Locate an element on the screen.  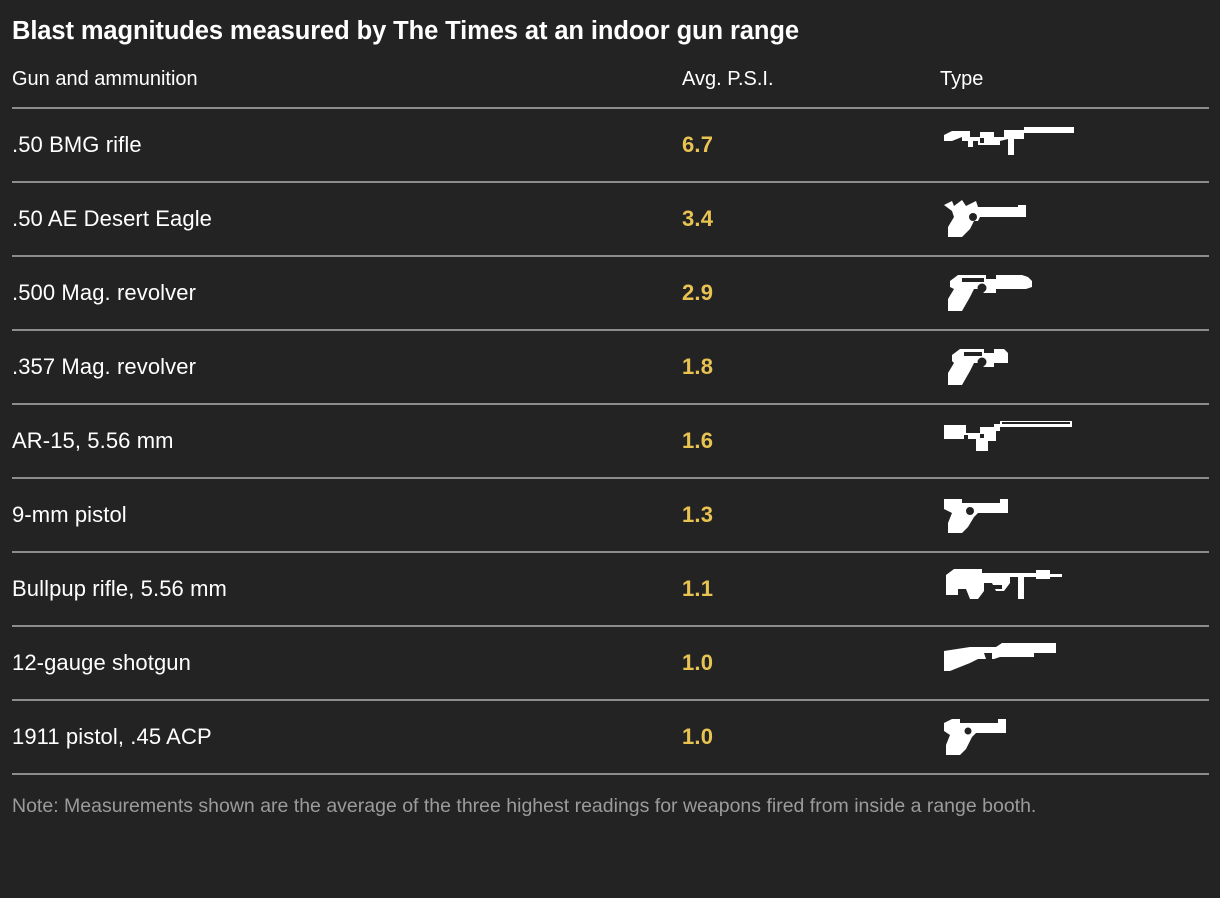
cell-avg-psi: 1.1 is located at coordinates (698, 588).